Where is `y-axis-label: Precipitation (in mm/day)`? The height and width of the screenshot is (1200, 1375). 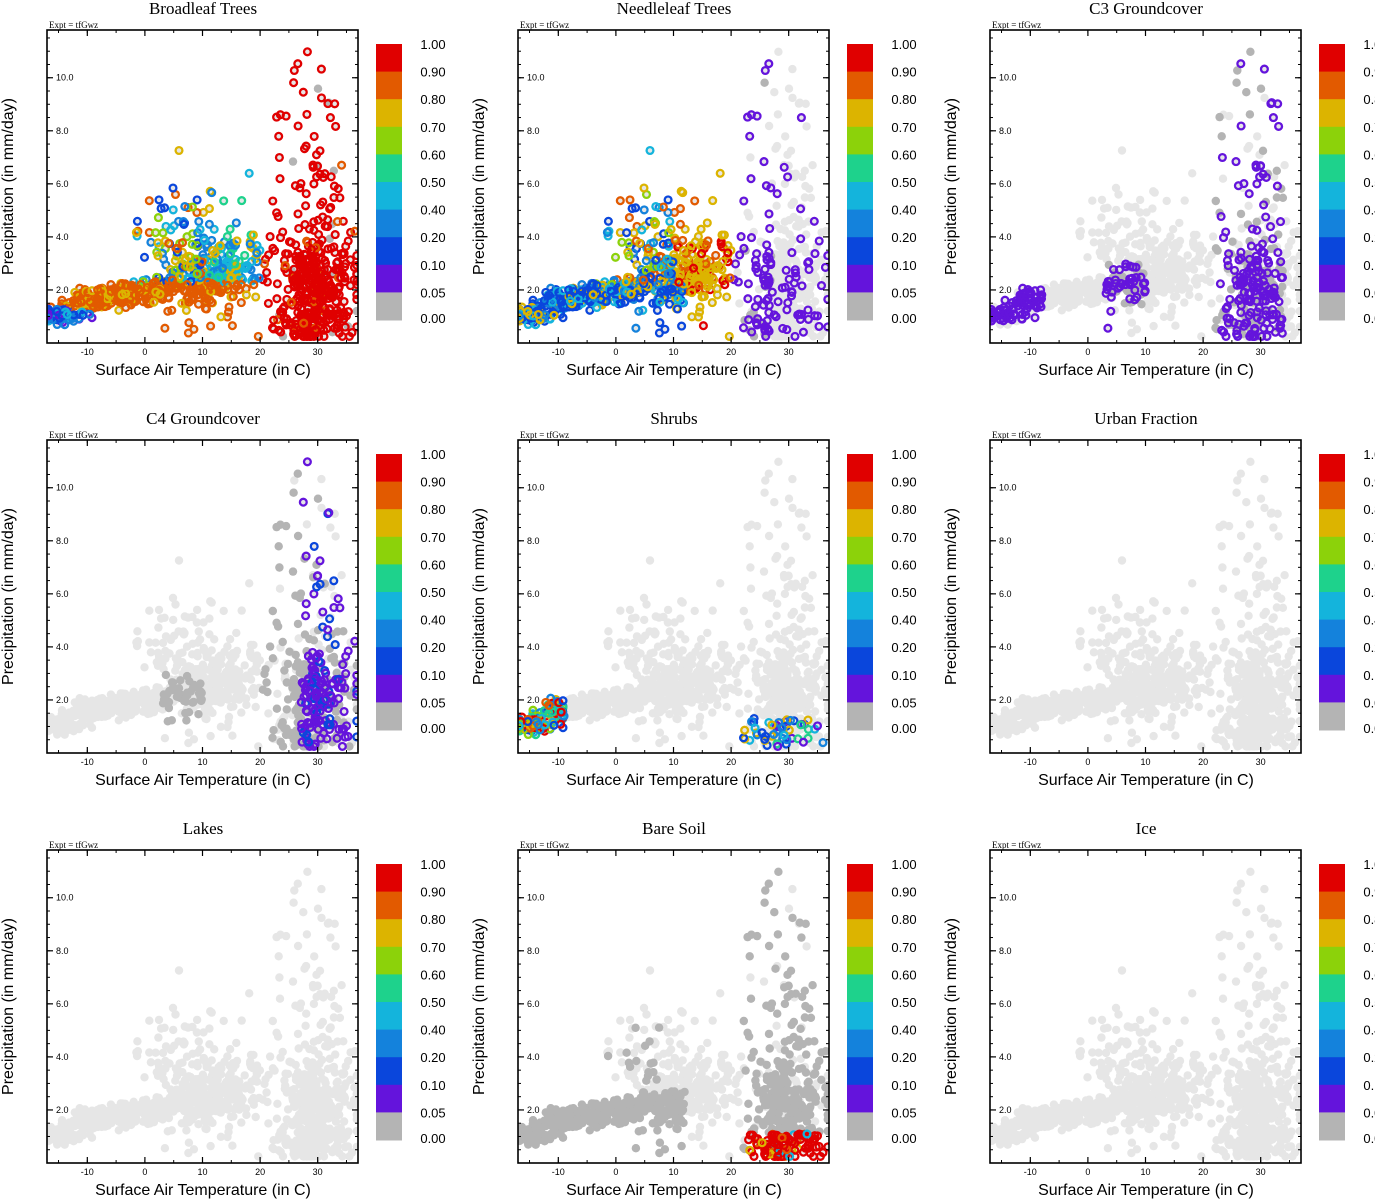 y-axis-label: Precipitation (in mm/day) is located at coordinates (479, 186).